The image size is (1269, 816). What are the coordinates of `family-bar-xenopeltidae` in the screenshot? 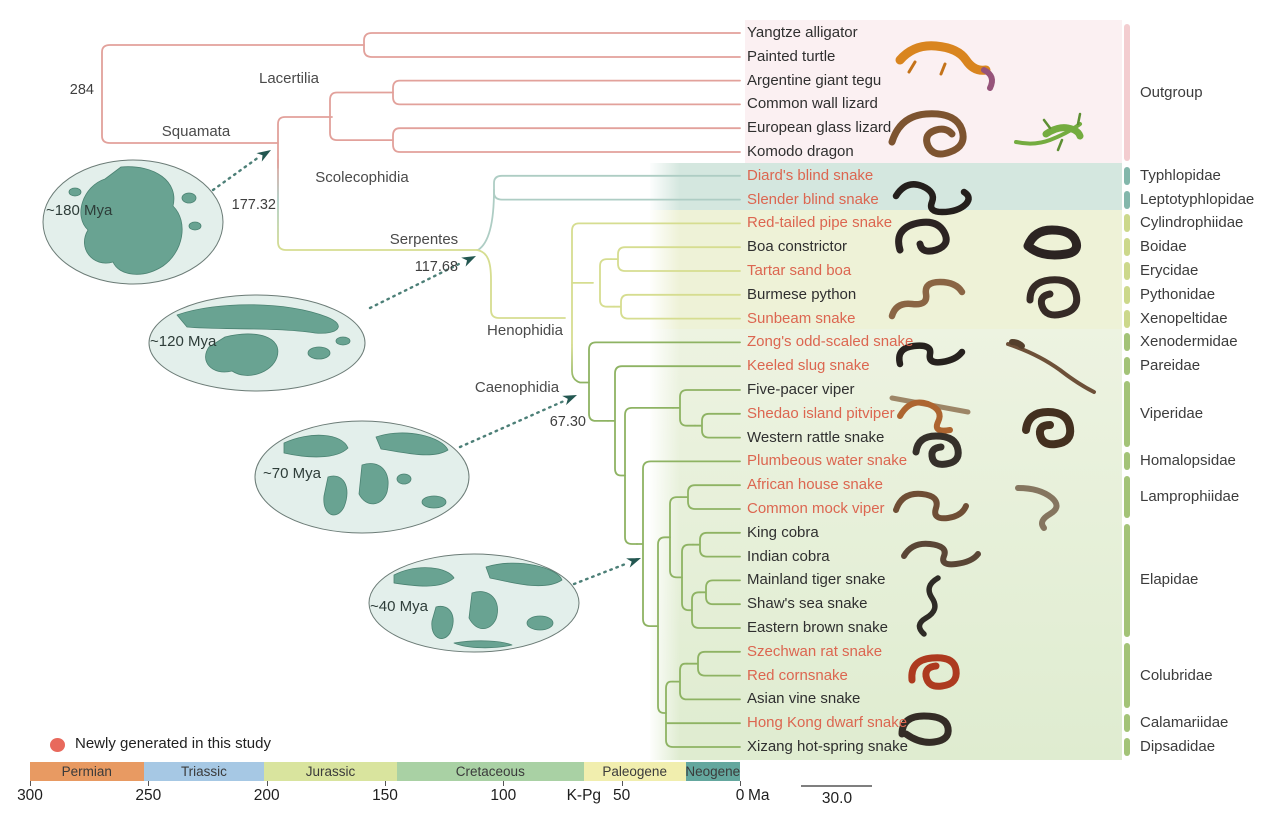 It's located at (1127, 318).